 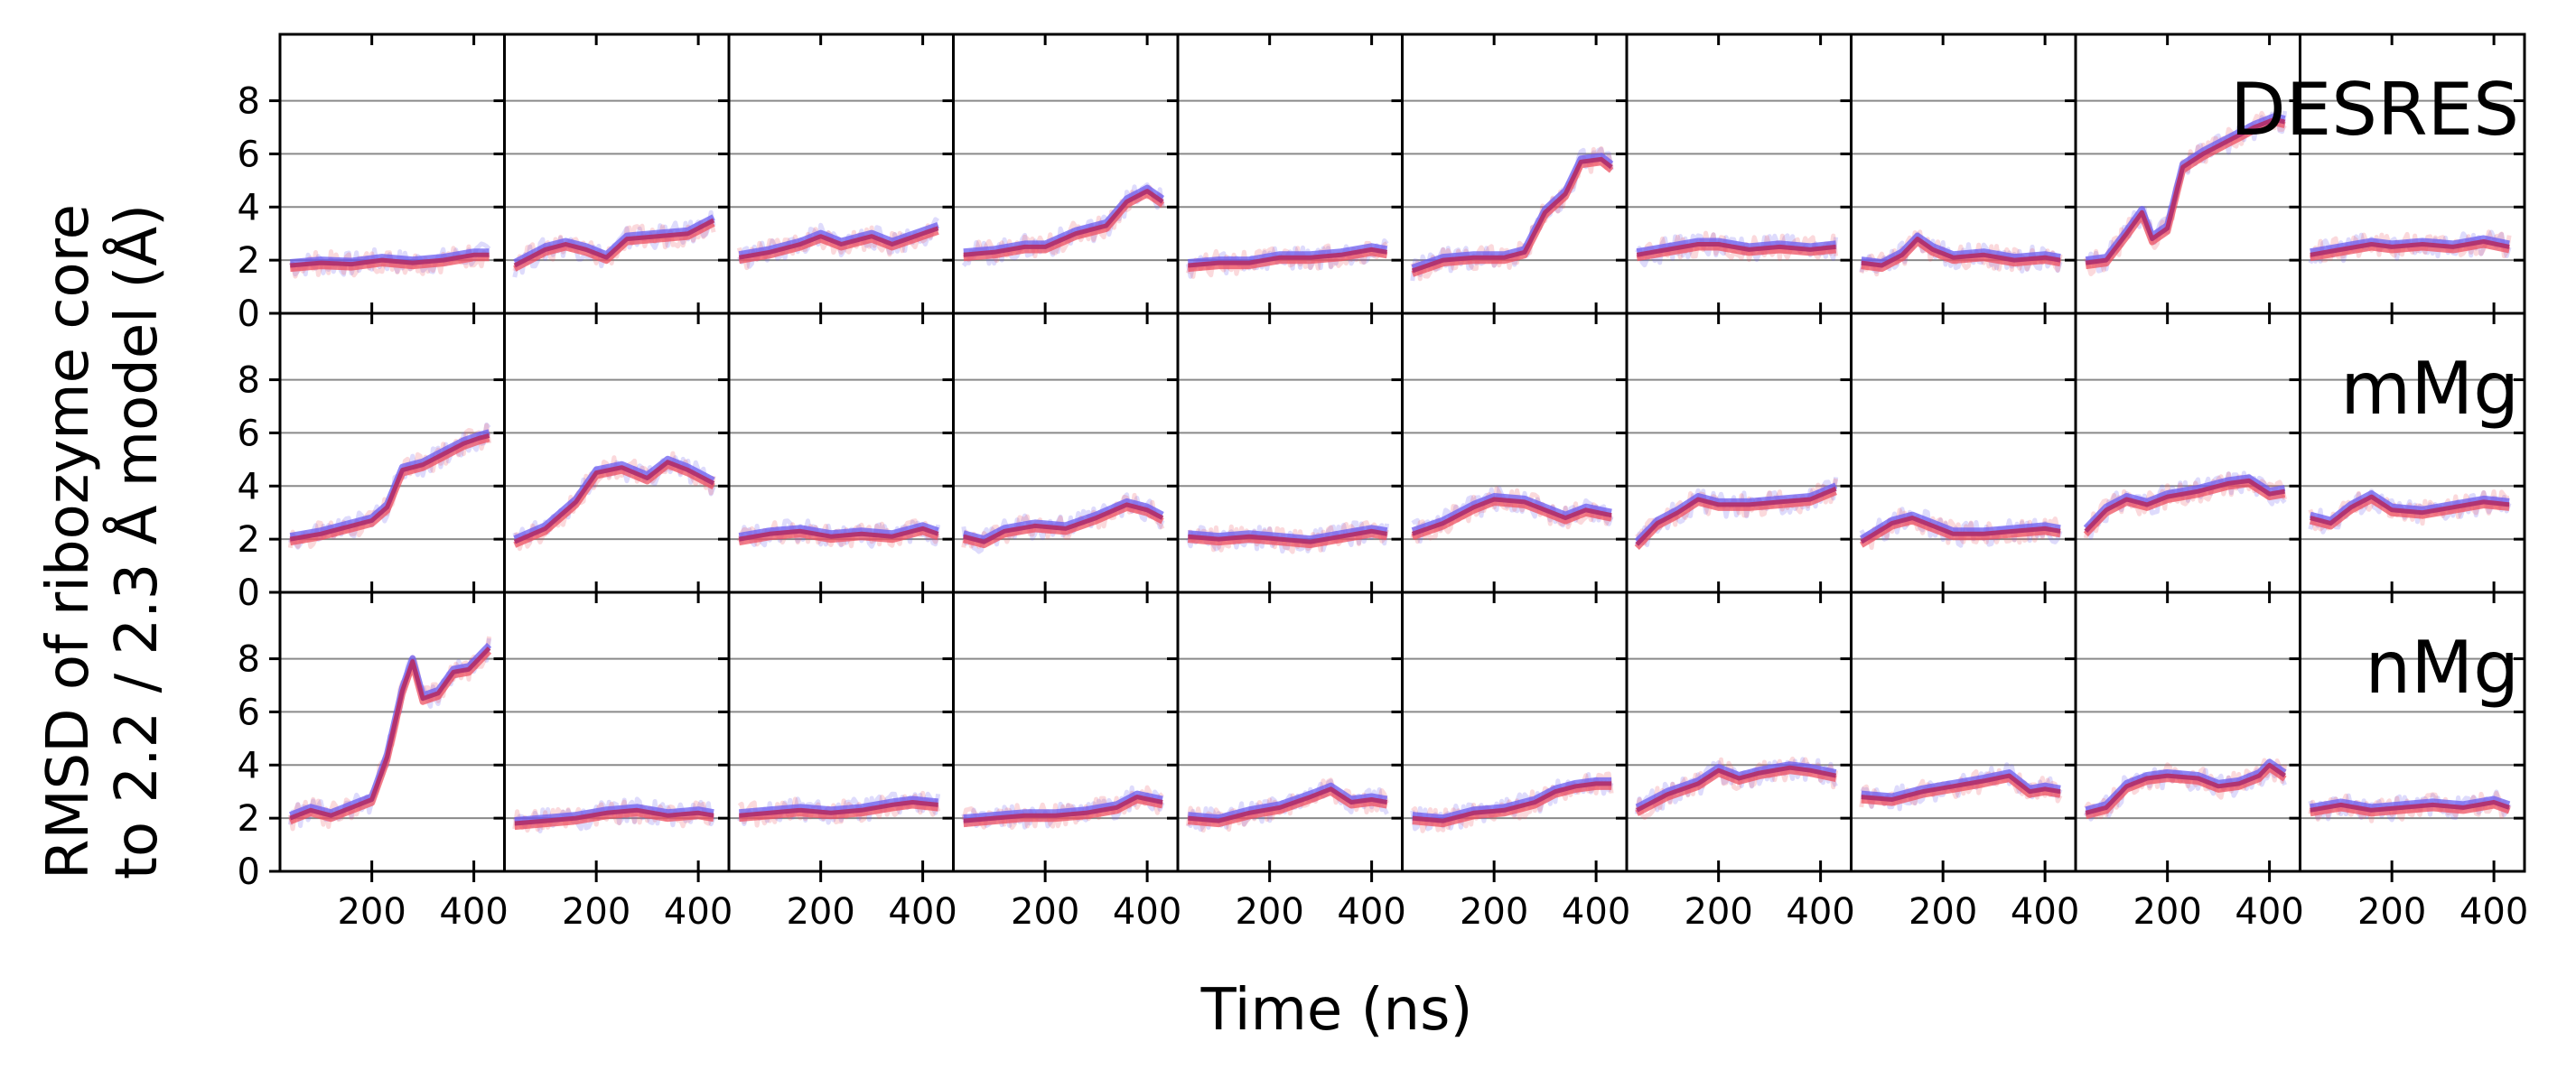 I want to click on panel-r2-c5, so click(x=1290, y=453).